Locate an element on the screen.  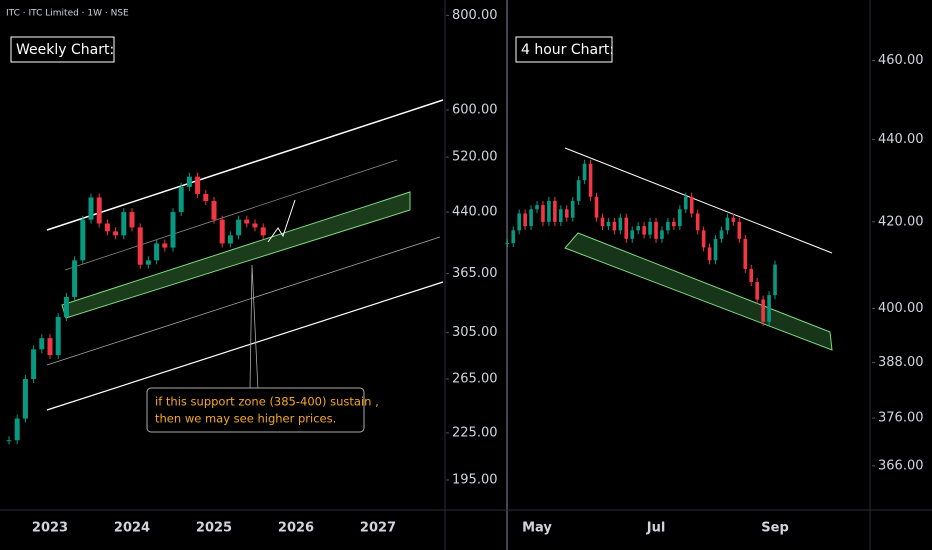
projection is located at coordinates (281, 221).